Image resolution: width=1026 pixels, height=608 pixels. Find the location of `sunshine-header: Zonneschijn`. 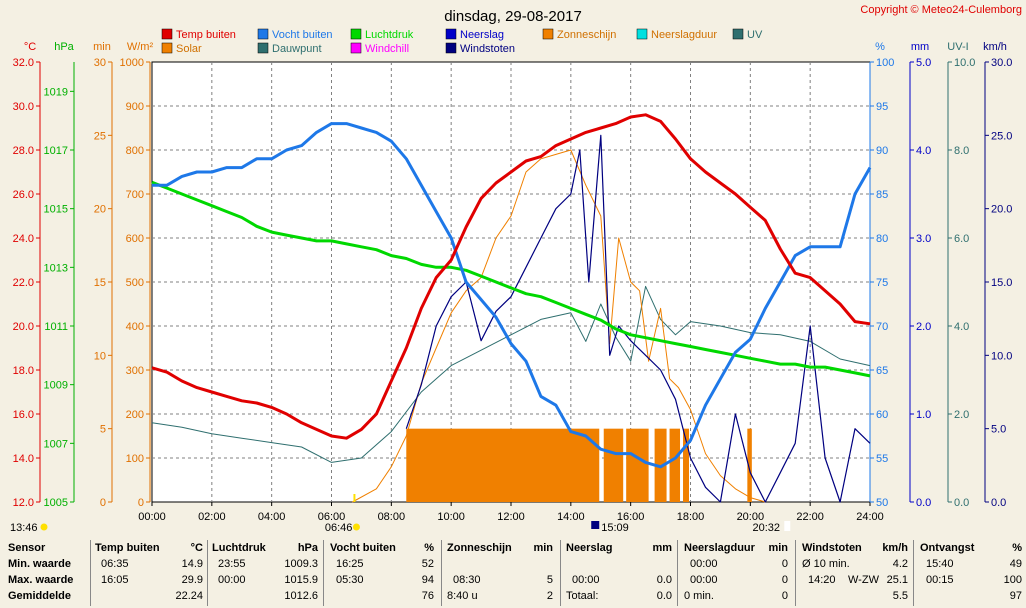

sunshine-header: Zonneschijn is located at coordinates (479, 548).